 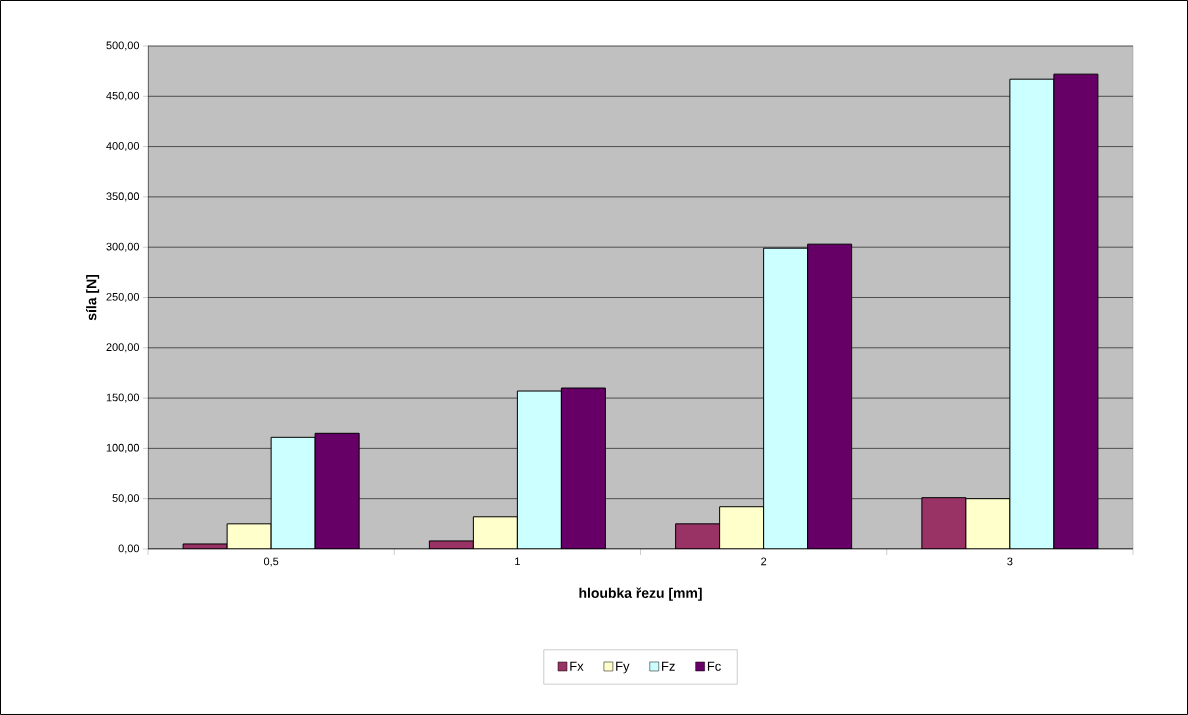 What do you see at coordinates (123, 297) in the screenshot?
I see `y-tick-label: 250,00` at bounding box center [123, 297].